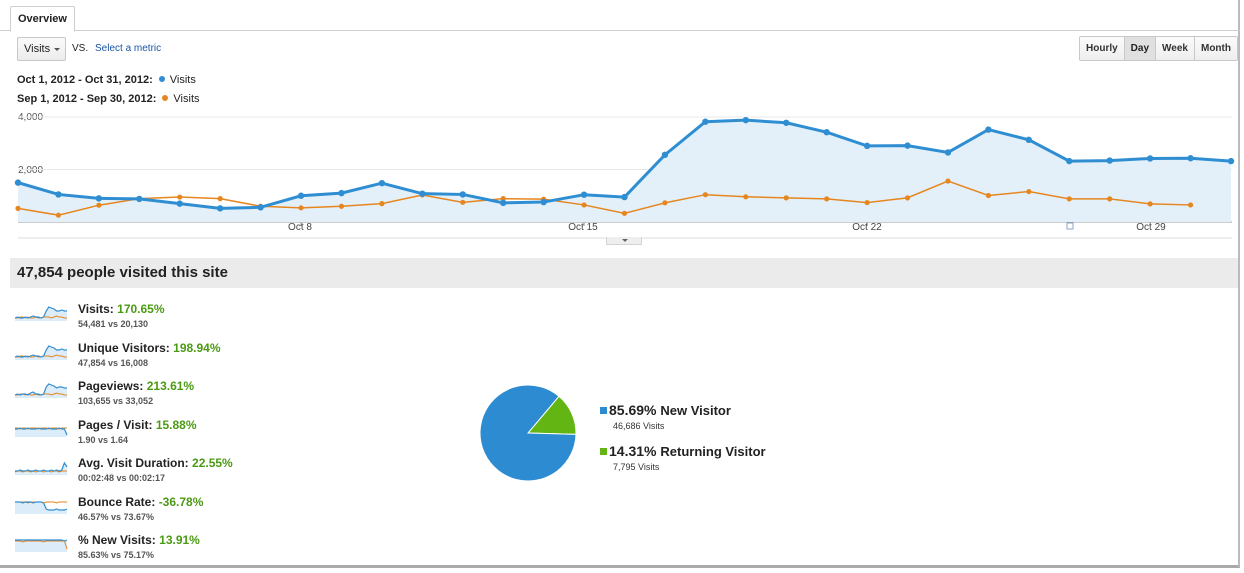 This screenshot has width=1244, height=573. I want to click on metric-row: Pageviews: 213.61% 103,655 vs 33,052, so click(164, 395).